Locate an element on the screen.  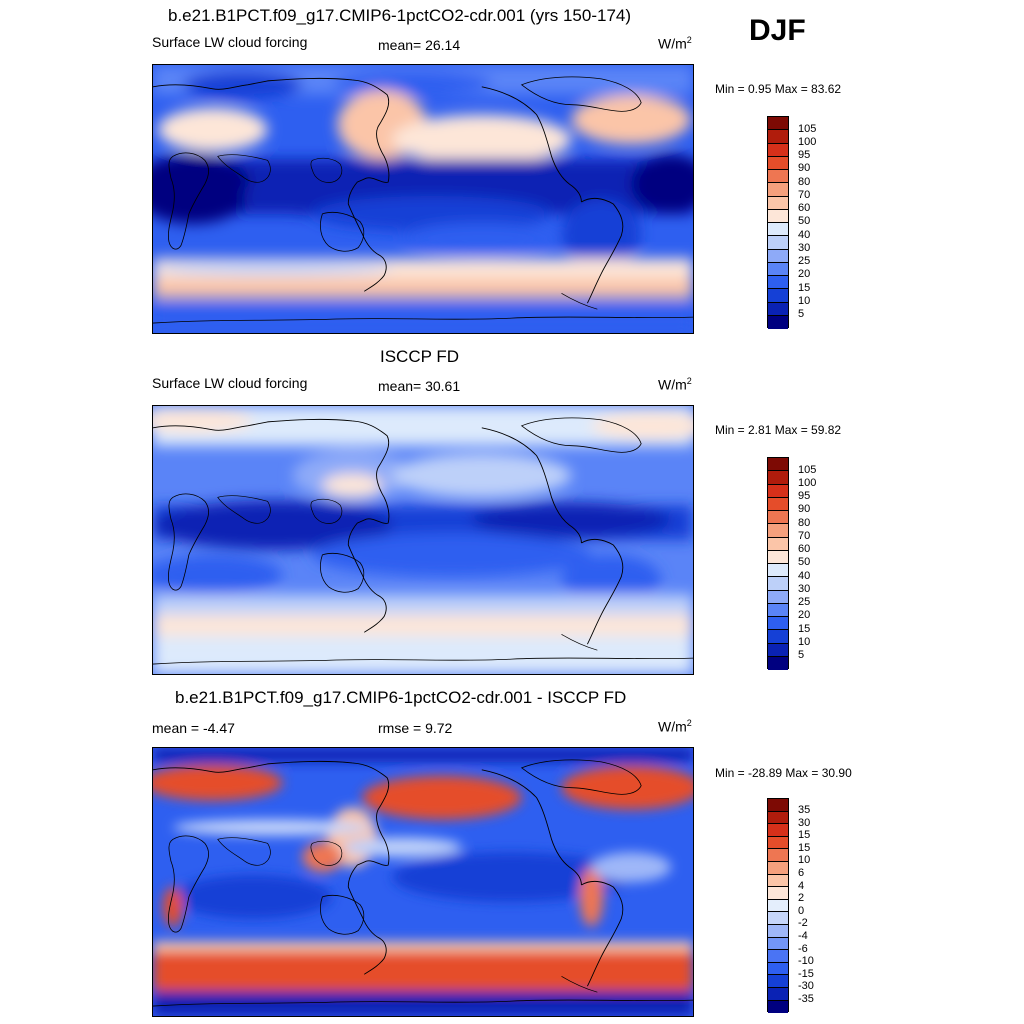
colorbar-label: 2 is located at coordinates (801, 898).